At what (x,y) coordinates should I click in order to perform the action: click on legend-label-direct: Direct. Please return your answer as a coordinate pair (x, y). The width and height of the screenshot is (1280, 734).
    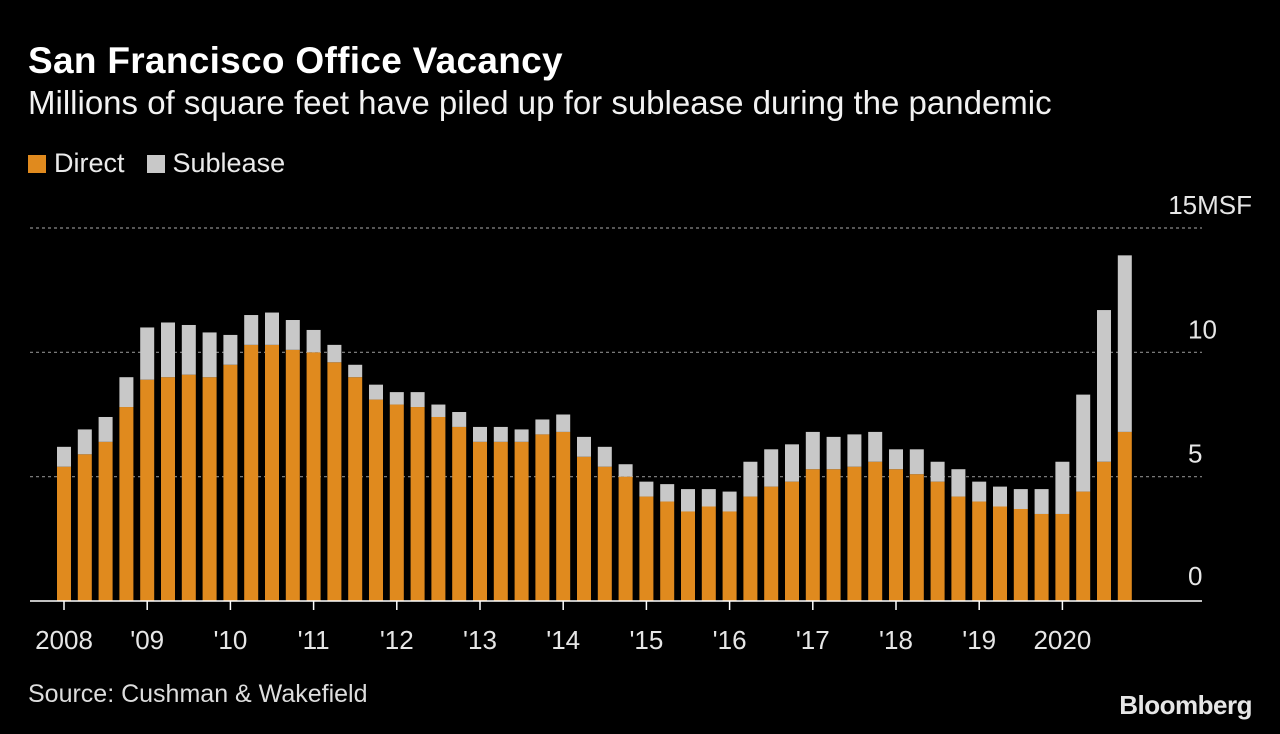
    Looking at the image, I should click on (89, 163).